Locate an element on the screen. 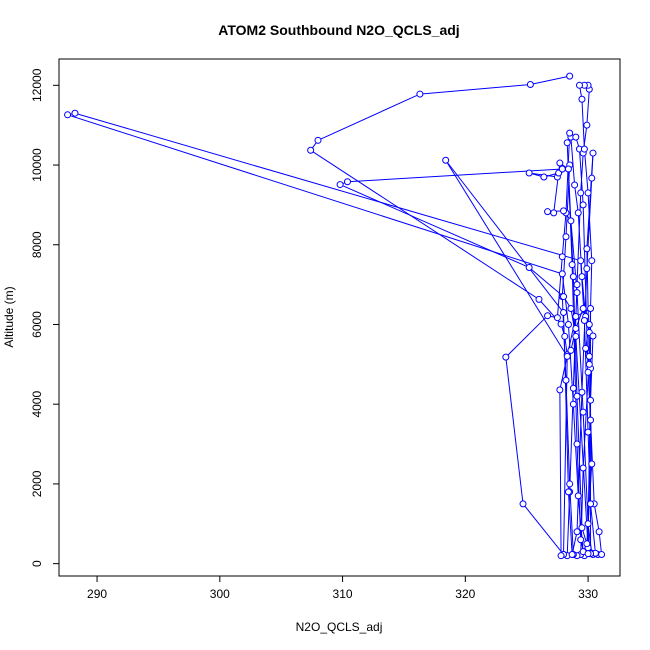  y-axis: 0 2000 4000 6000 8000 10000 12000 is located at coordinates (45, 317).